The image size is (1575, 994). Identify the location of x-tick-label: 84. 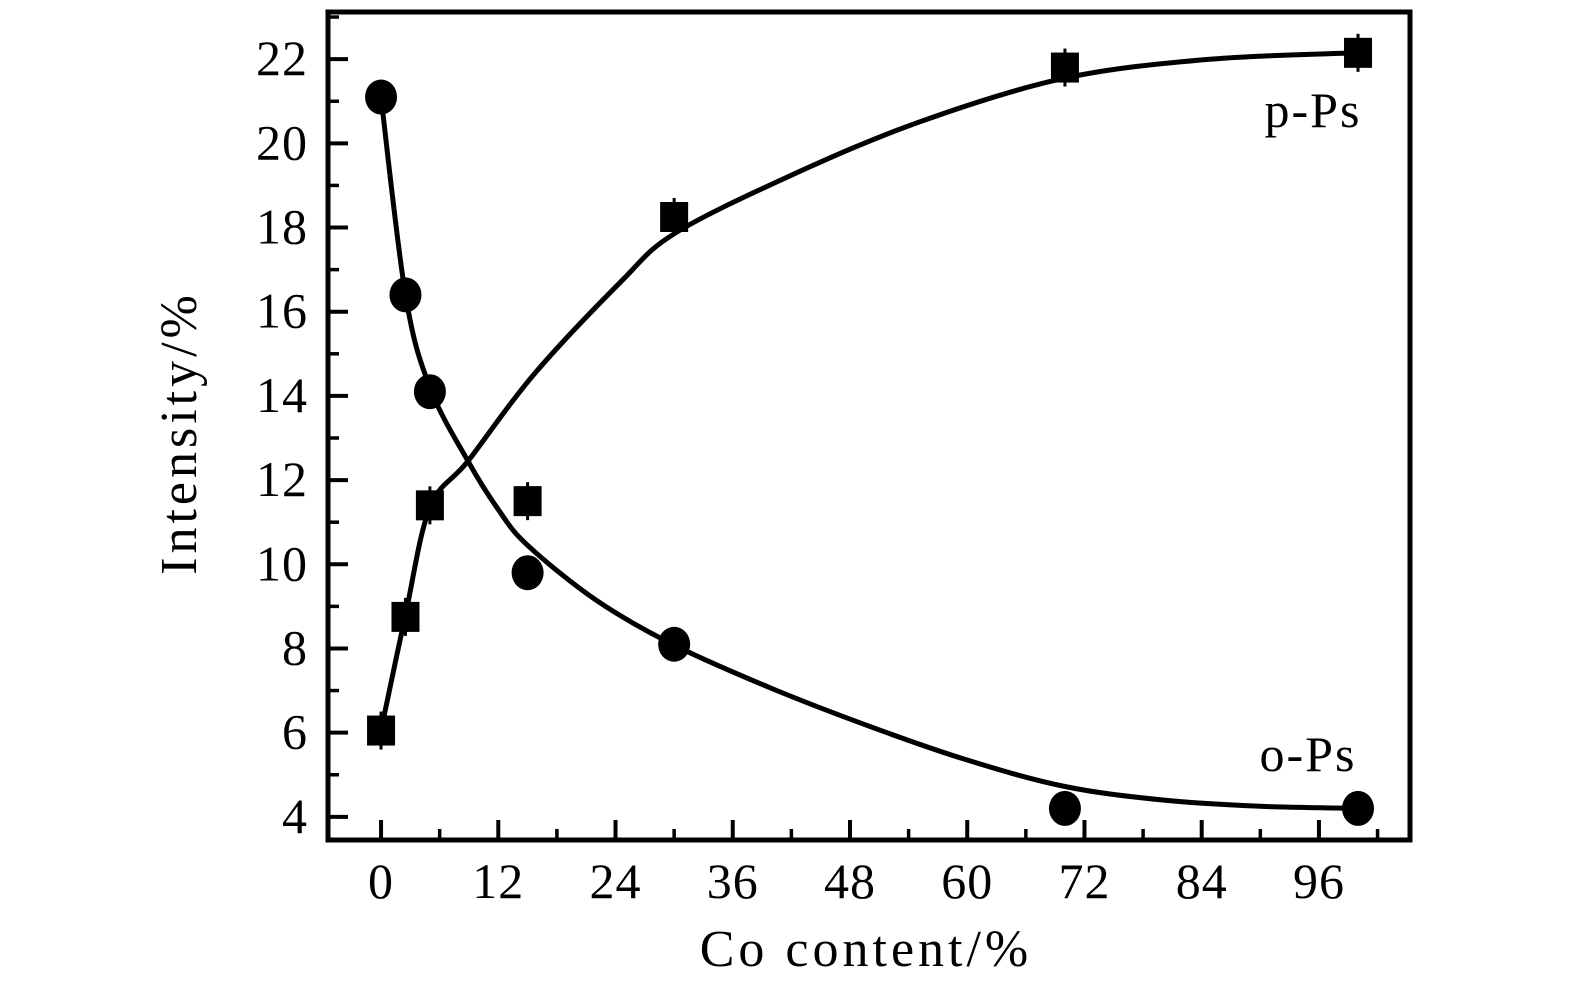
(1202, 881).